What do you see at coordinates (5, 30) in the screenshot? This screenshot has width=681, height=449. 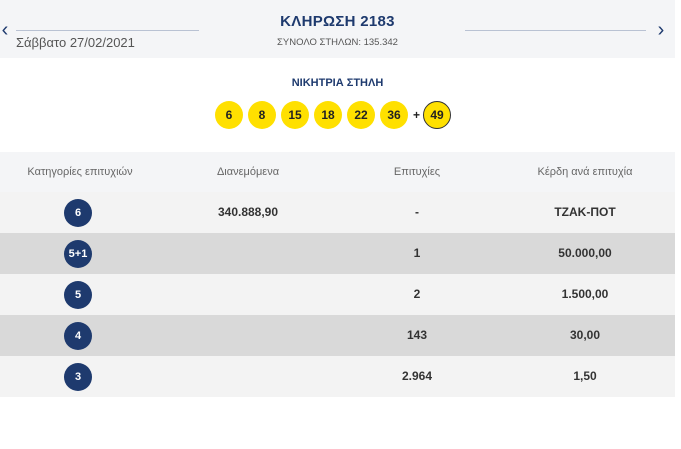 I see `chevron-left-icon: ‹` at bounding box center [5, 30].